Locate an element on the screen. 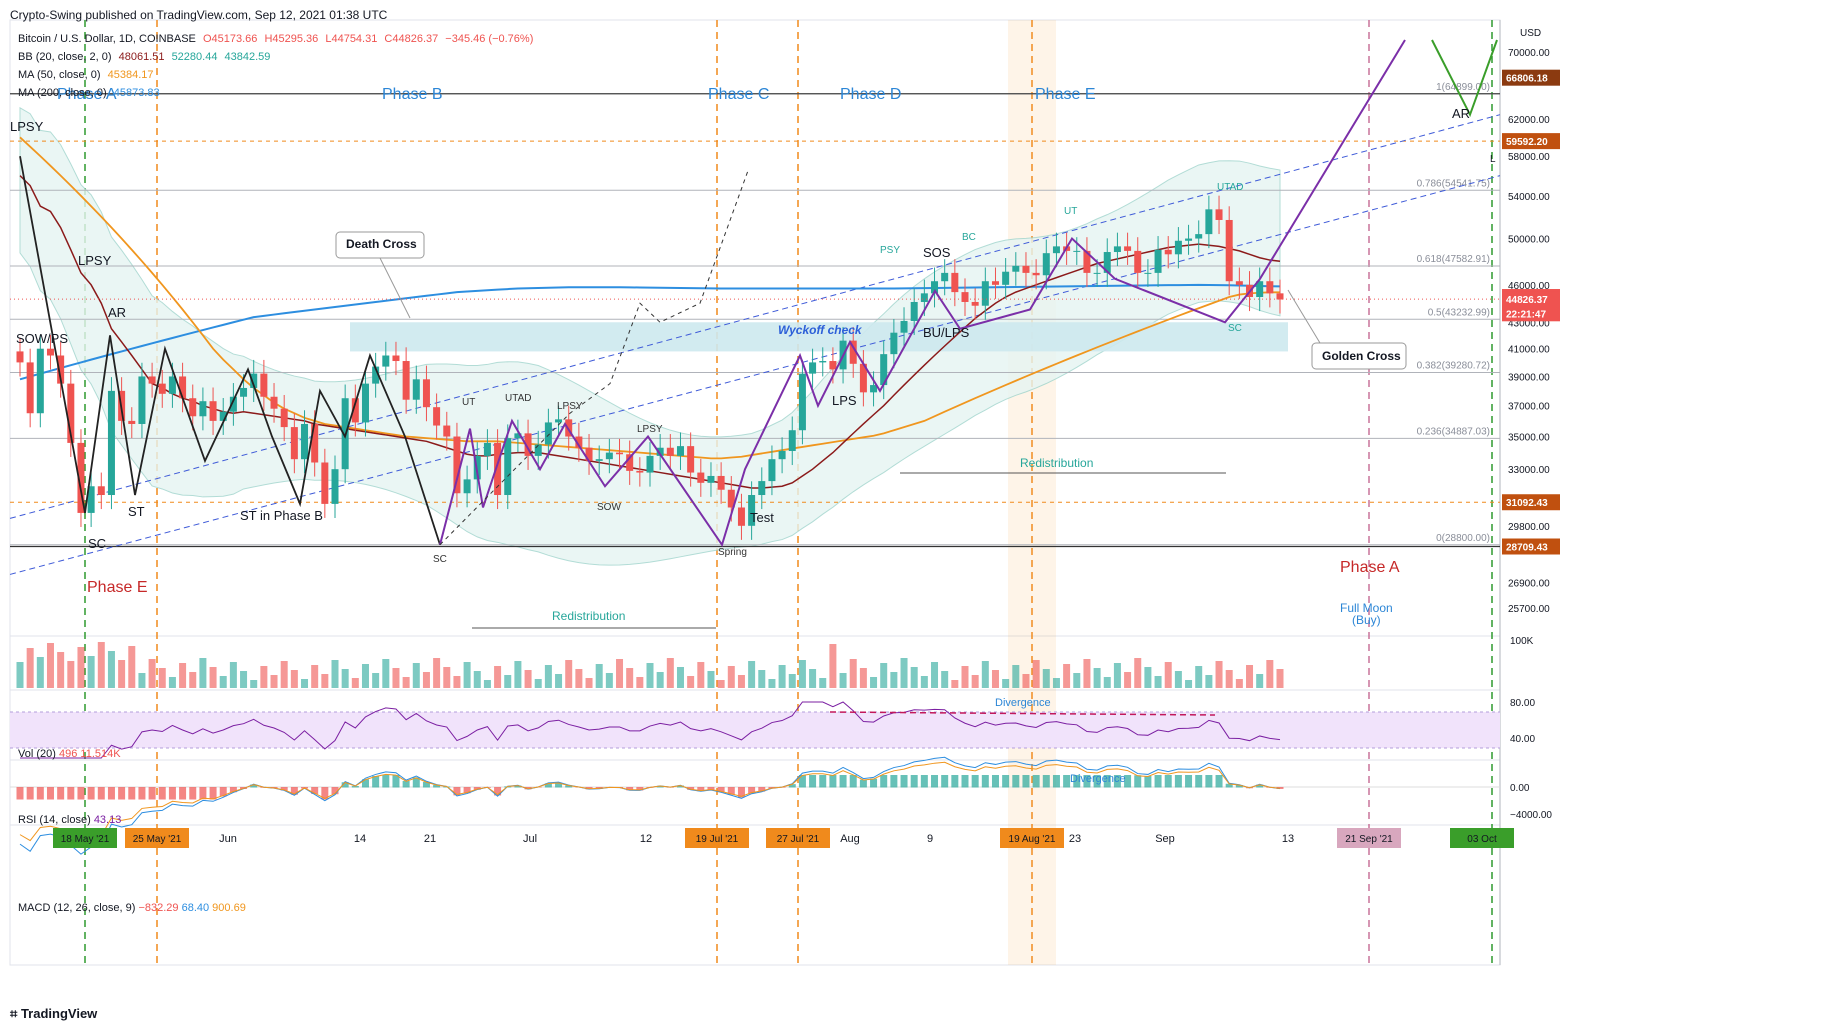 This screenshot has height=1035, width=1834. rsi-legend: RSI (14, close) 43.13 is located at coordinates (69, 820).